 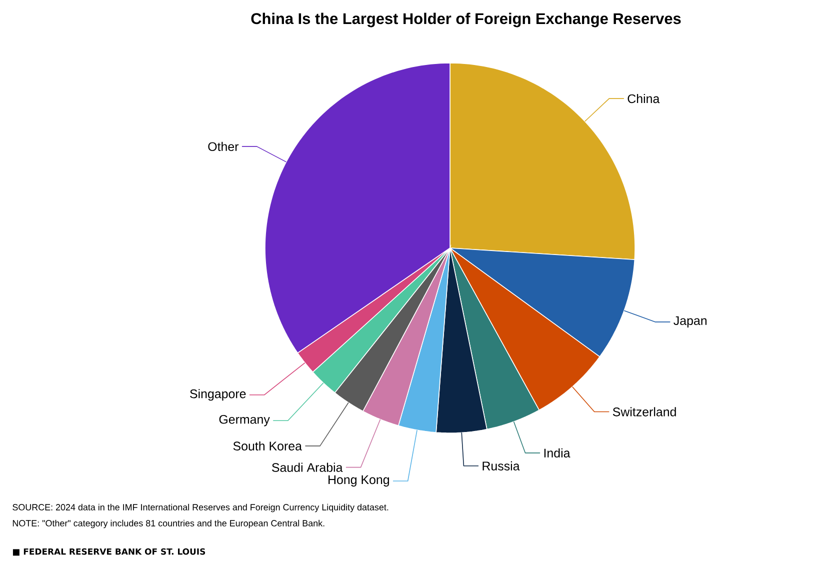 I want to click on chart-title: China Is the Largest Holder of Foreign Exchange Reserves, so click(x=466, y=20).